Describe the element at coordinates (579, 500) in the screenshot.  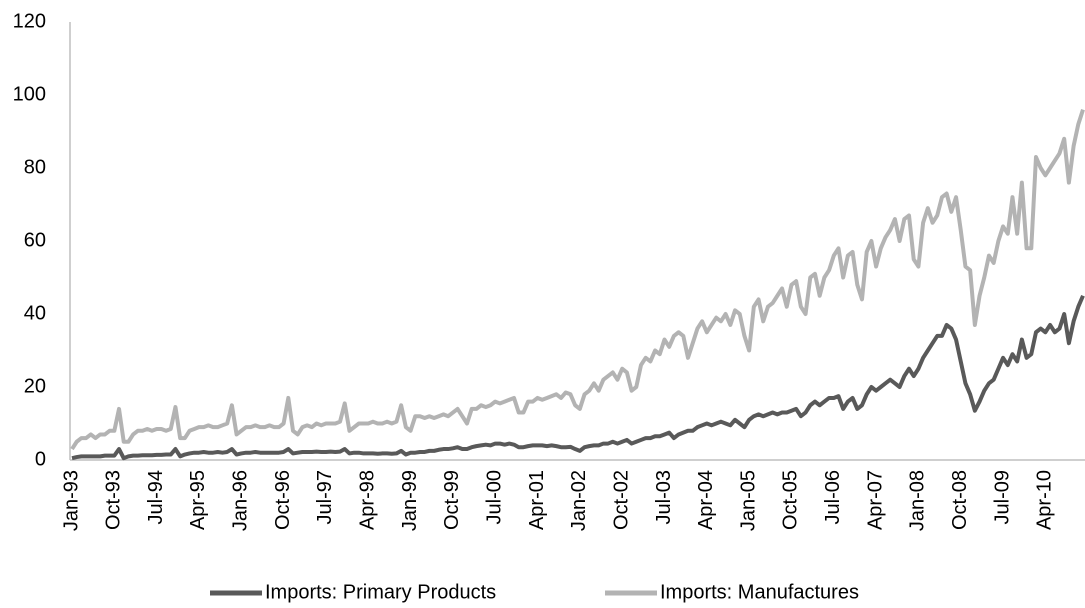
I see `x-tick-label: Jan-02` at that location.